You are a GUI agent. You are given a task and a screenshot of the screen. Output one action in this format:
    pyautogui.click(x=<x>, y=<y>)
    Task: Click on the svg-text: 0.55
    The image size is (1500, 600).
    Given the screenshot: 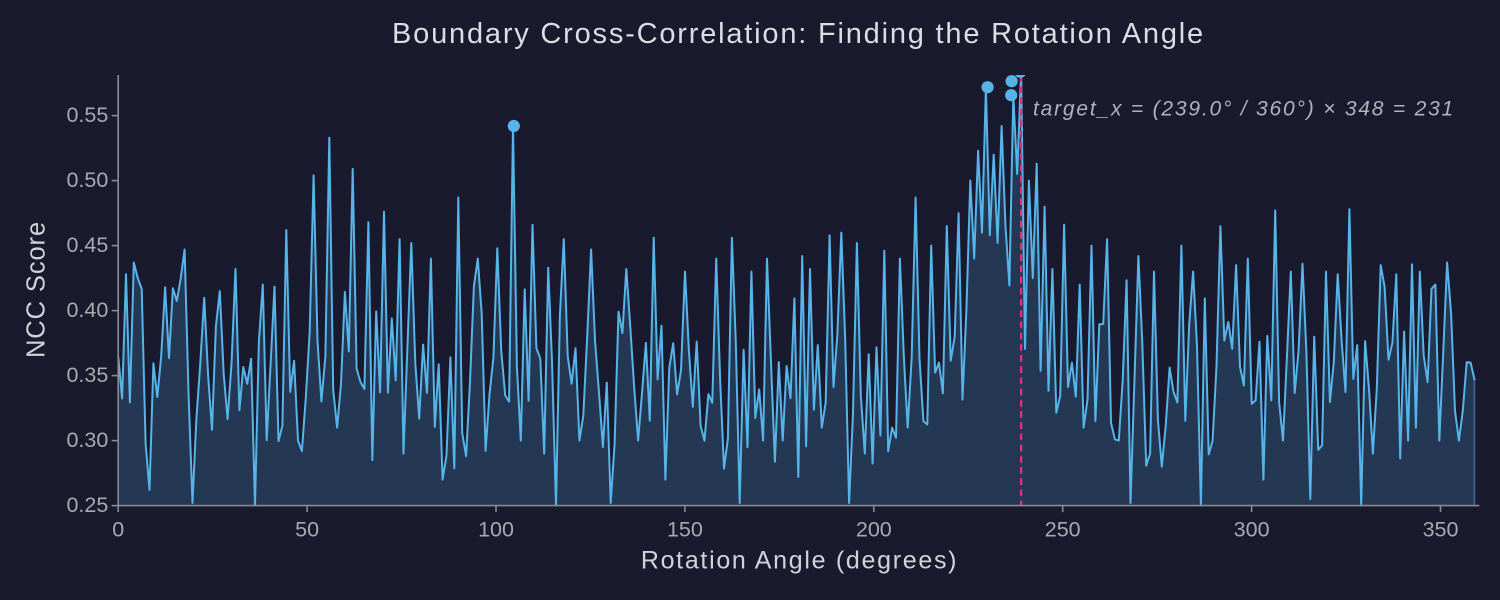 What is the action you would take?
    pyautogui.click(x=87, y=115)
    